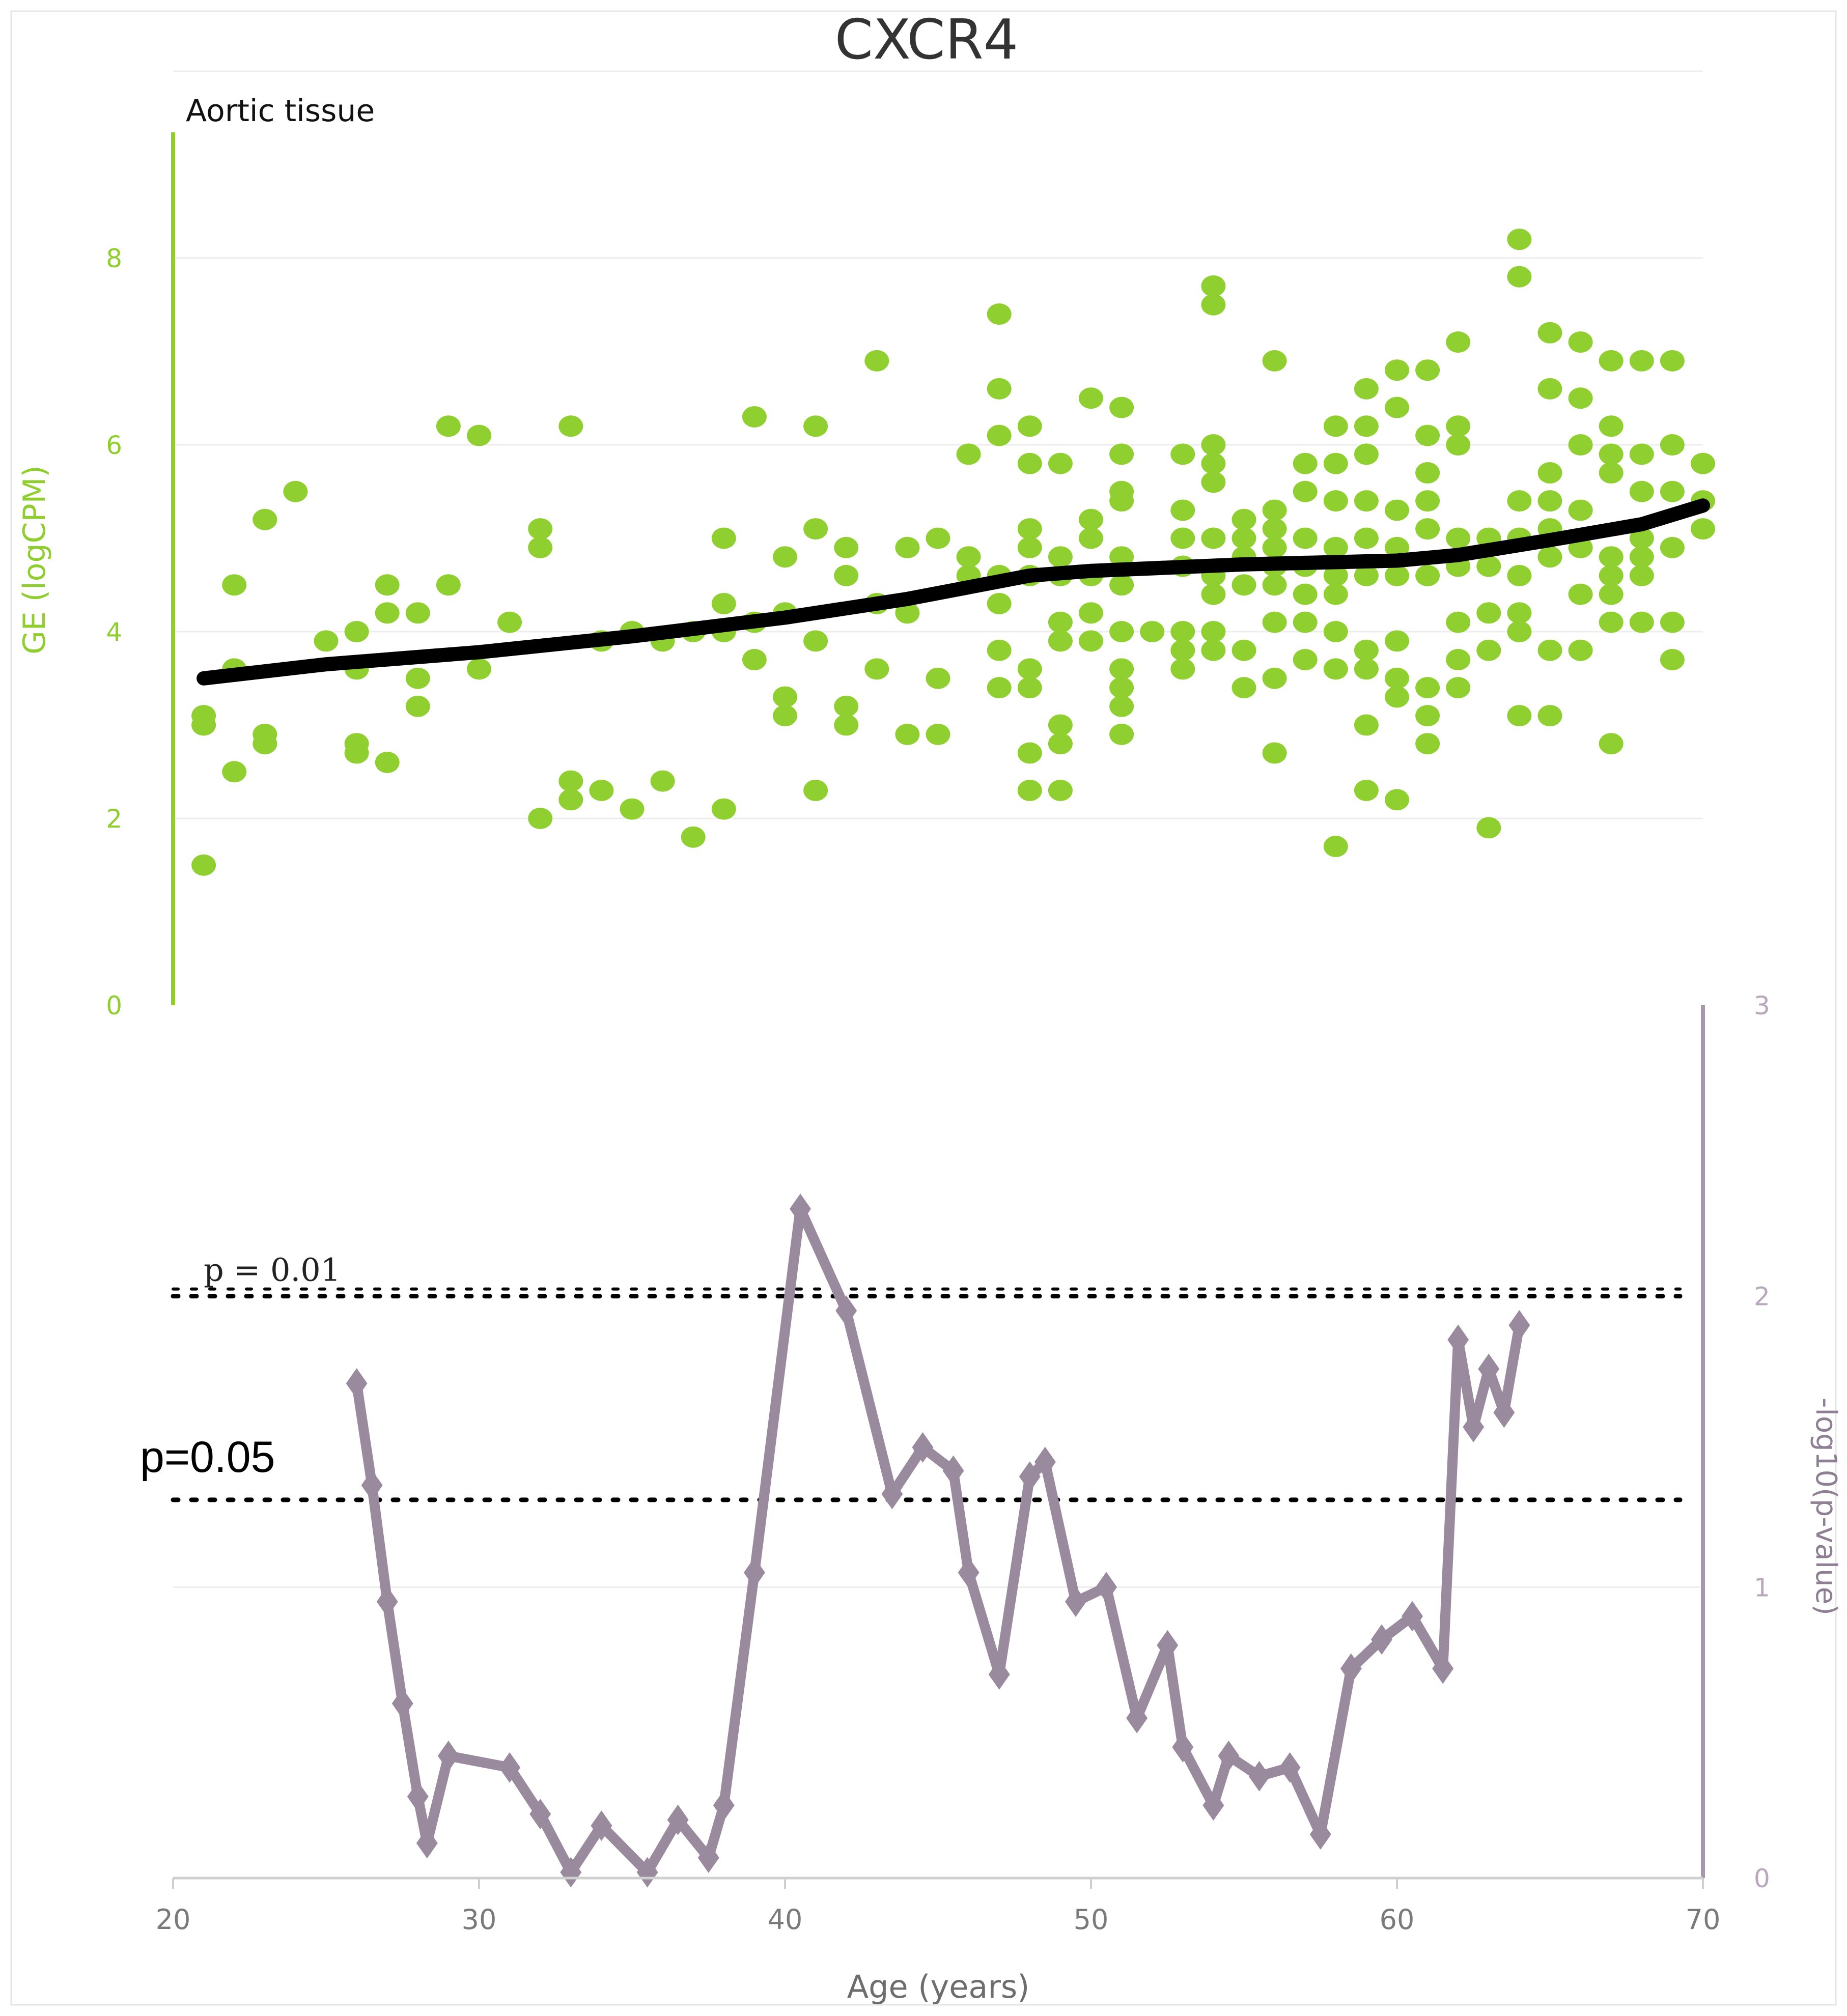 This screenshot has width=1847, height=2016. Describe the element at coordinates (927, 40) in the screenshot. I see `chart-title: CXCR4` at that location.